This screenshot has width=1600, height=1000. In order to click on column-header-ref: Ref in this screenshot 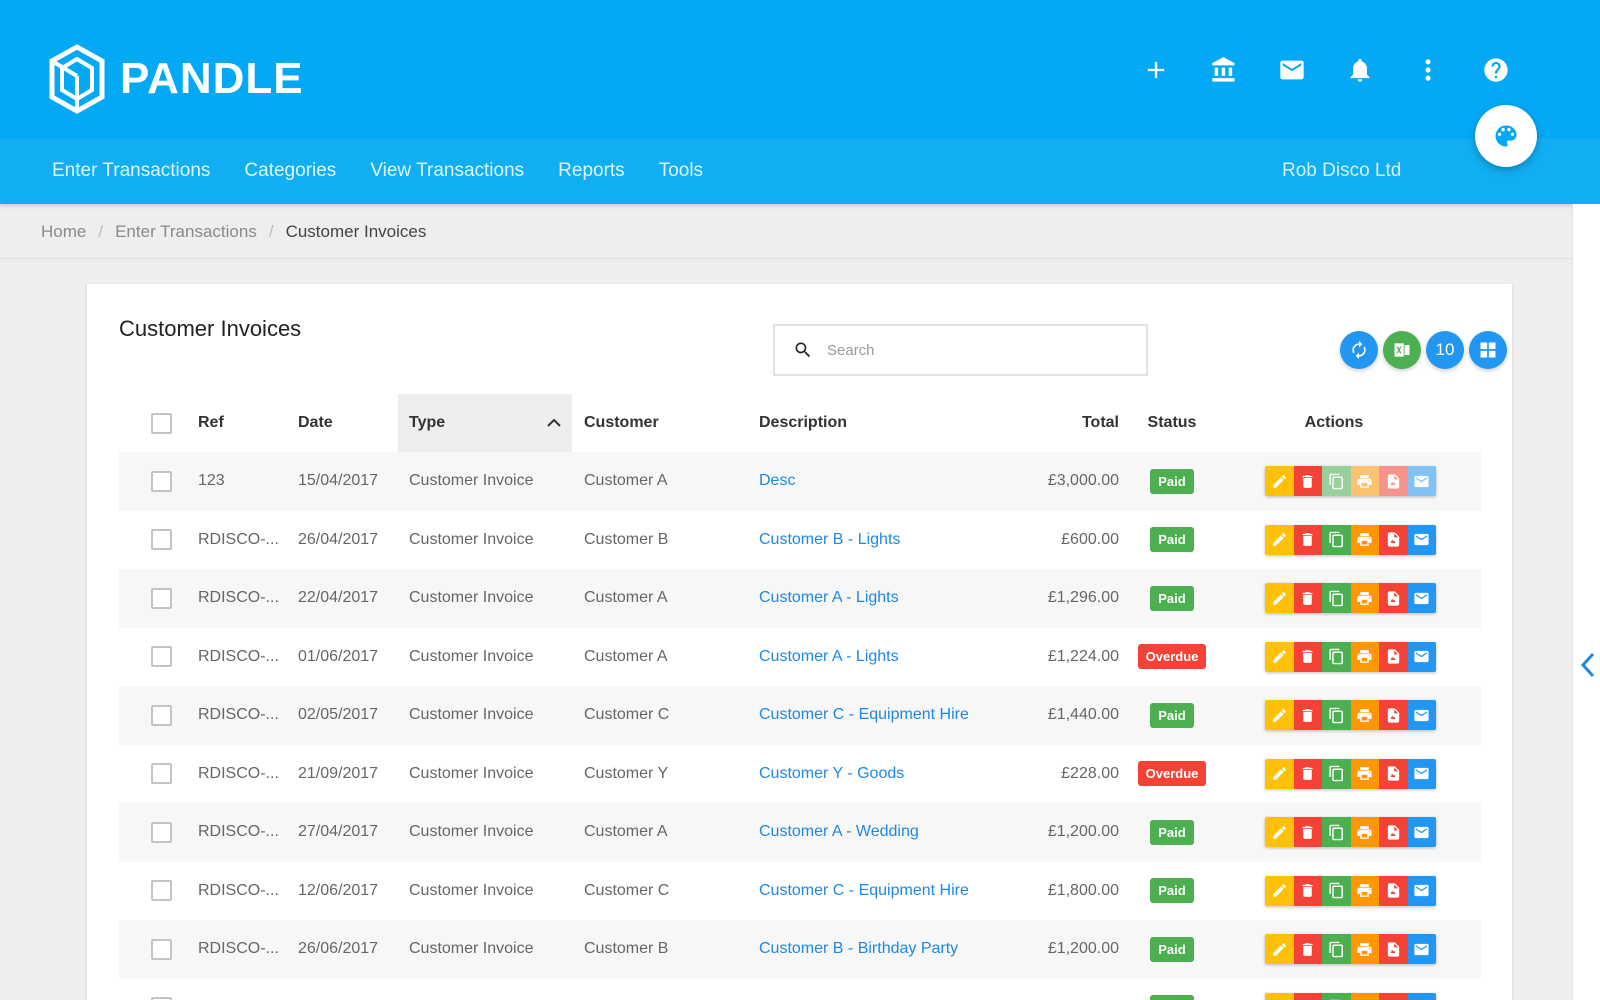, I will do `click(211, 422)`.